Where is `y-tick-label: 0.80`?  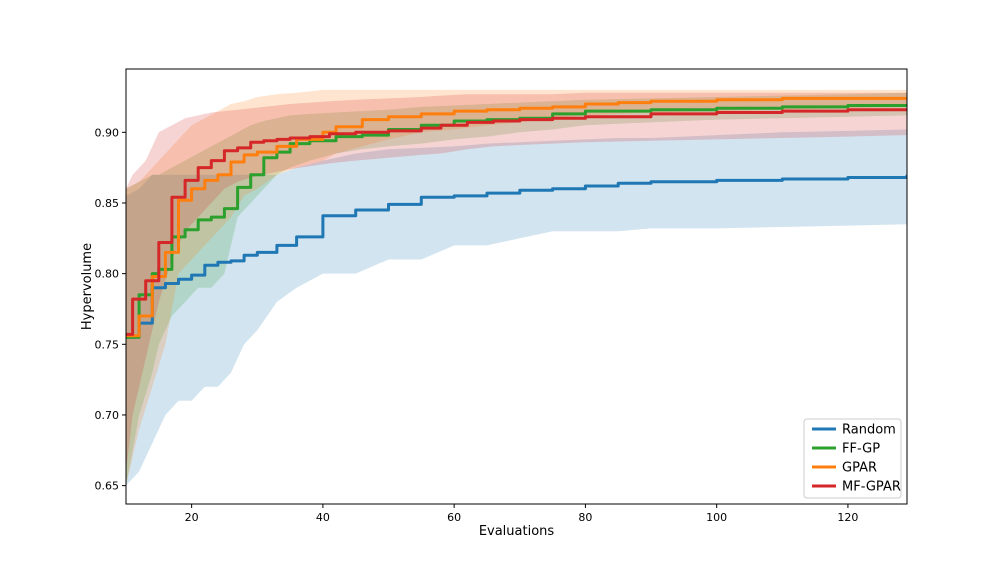 y-tick-label: 0.80 is located at coordinates (107, 274).